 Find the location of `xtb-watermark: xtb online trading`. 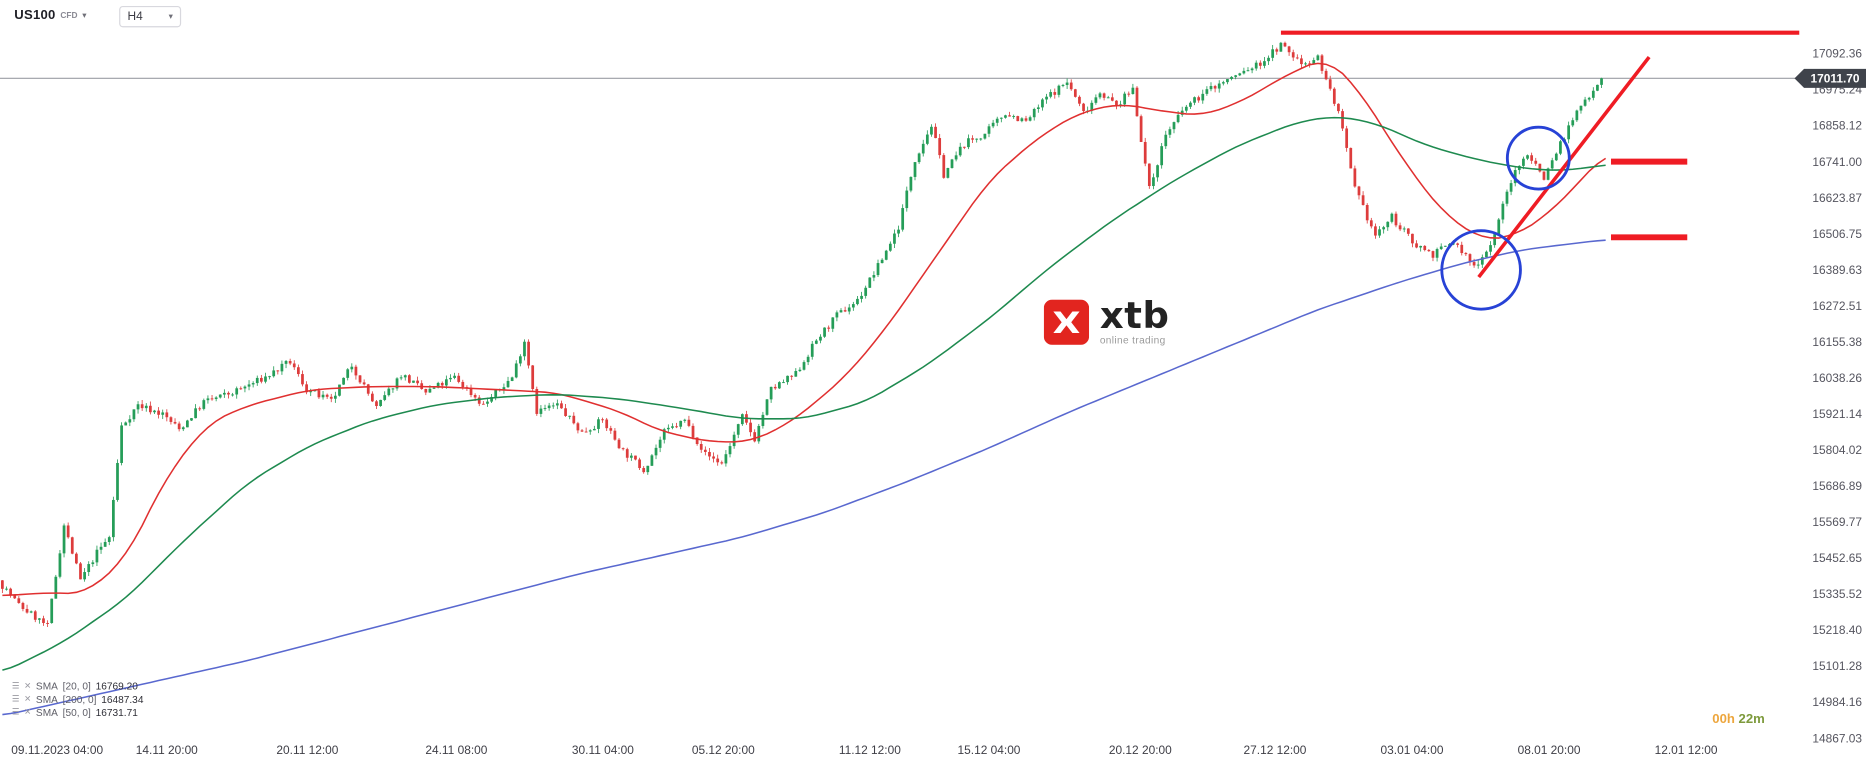

xtb-watermark: xtb online trading is located at coordinates (1106, 320).